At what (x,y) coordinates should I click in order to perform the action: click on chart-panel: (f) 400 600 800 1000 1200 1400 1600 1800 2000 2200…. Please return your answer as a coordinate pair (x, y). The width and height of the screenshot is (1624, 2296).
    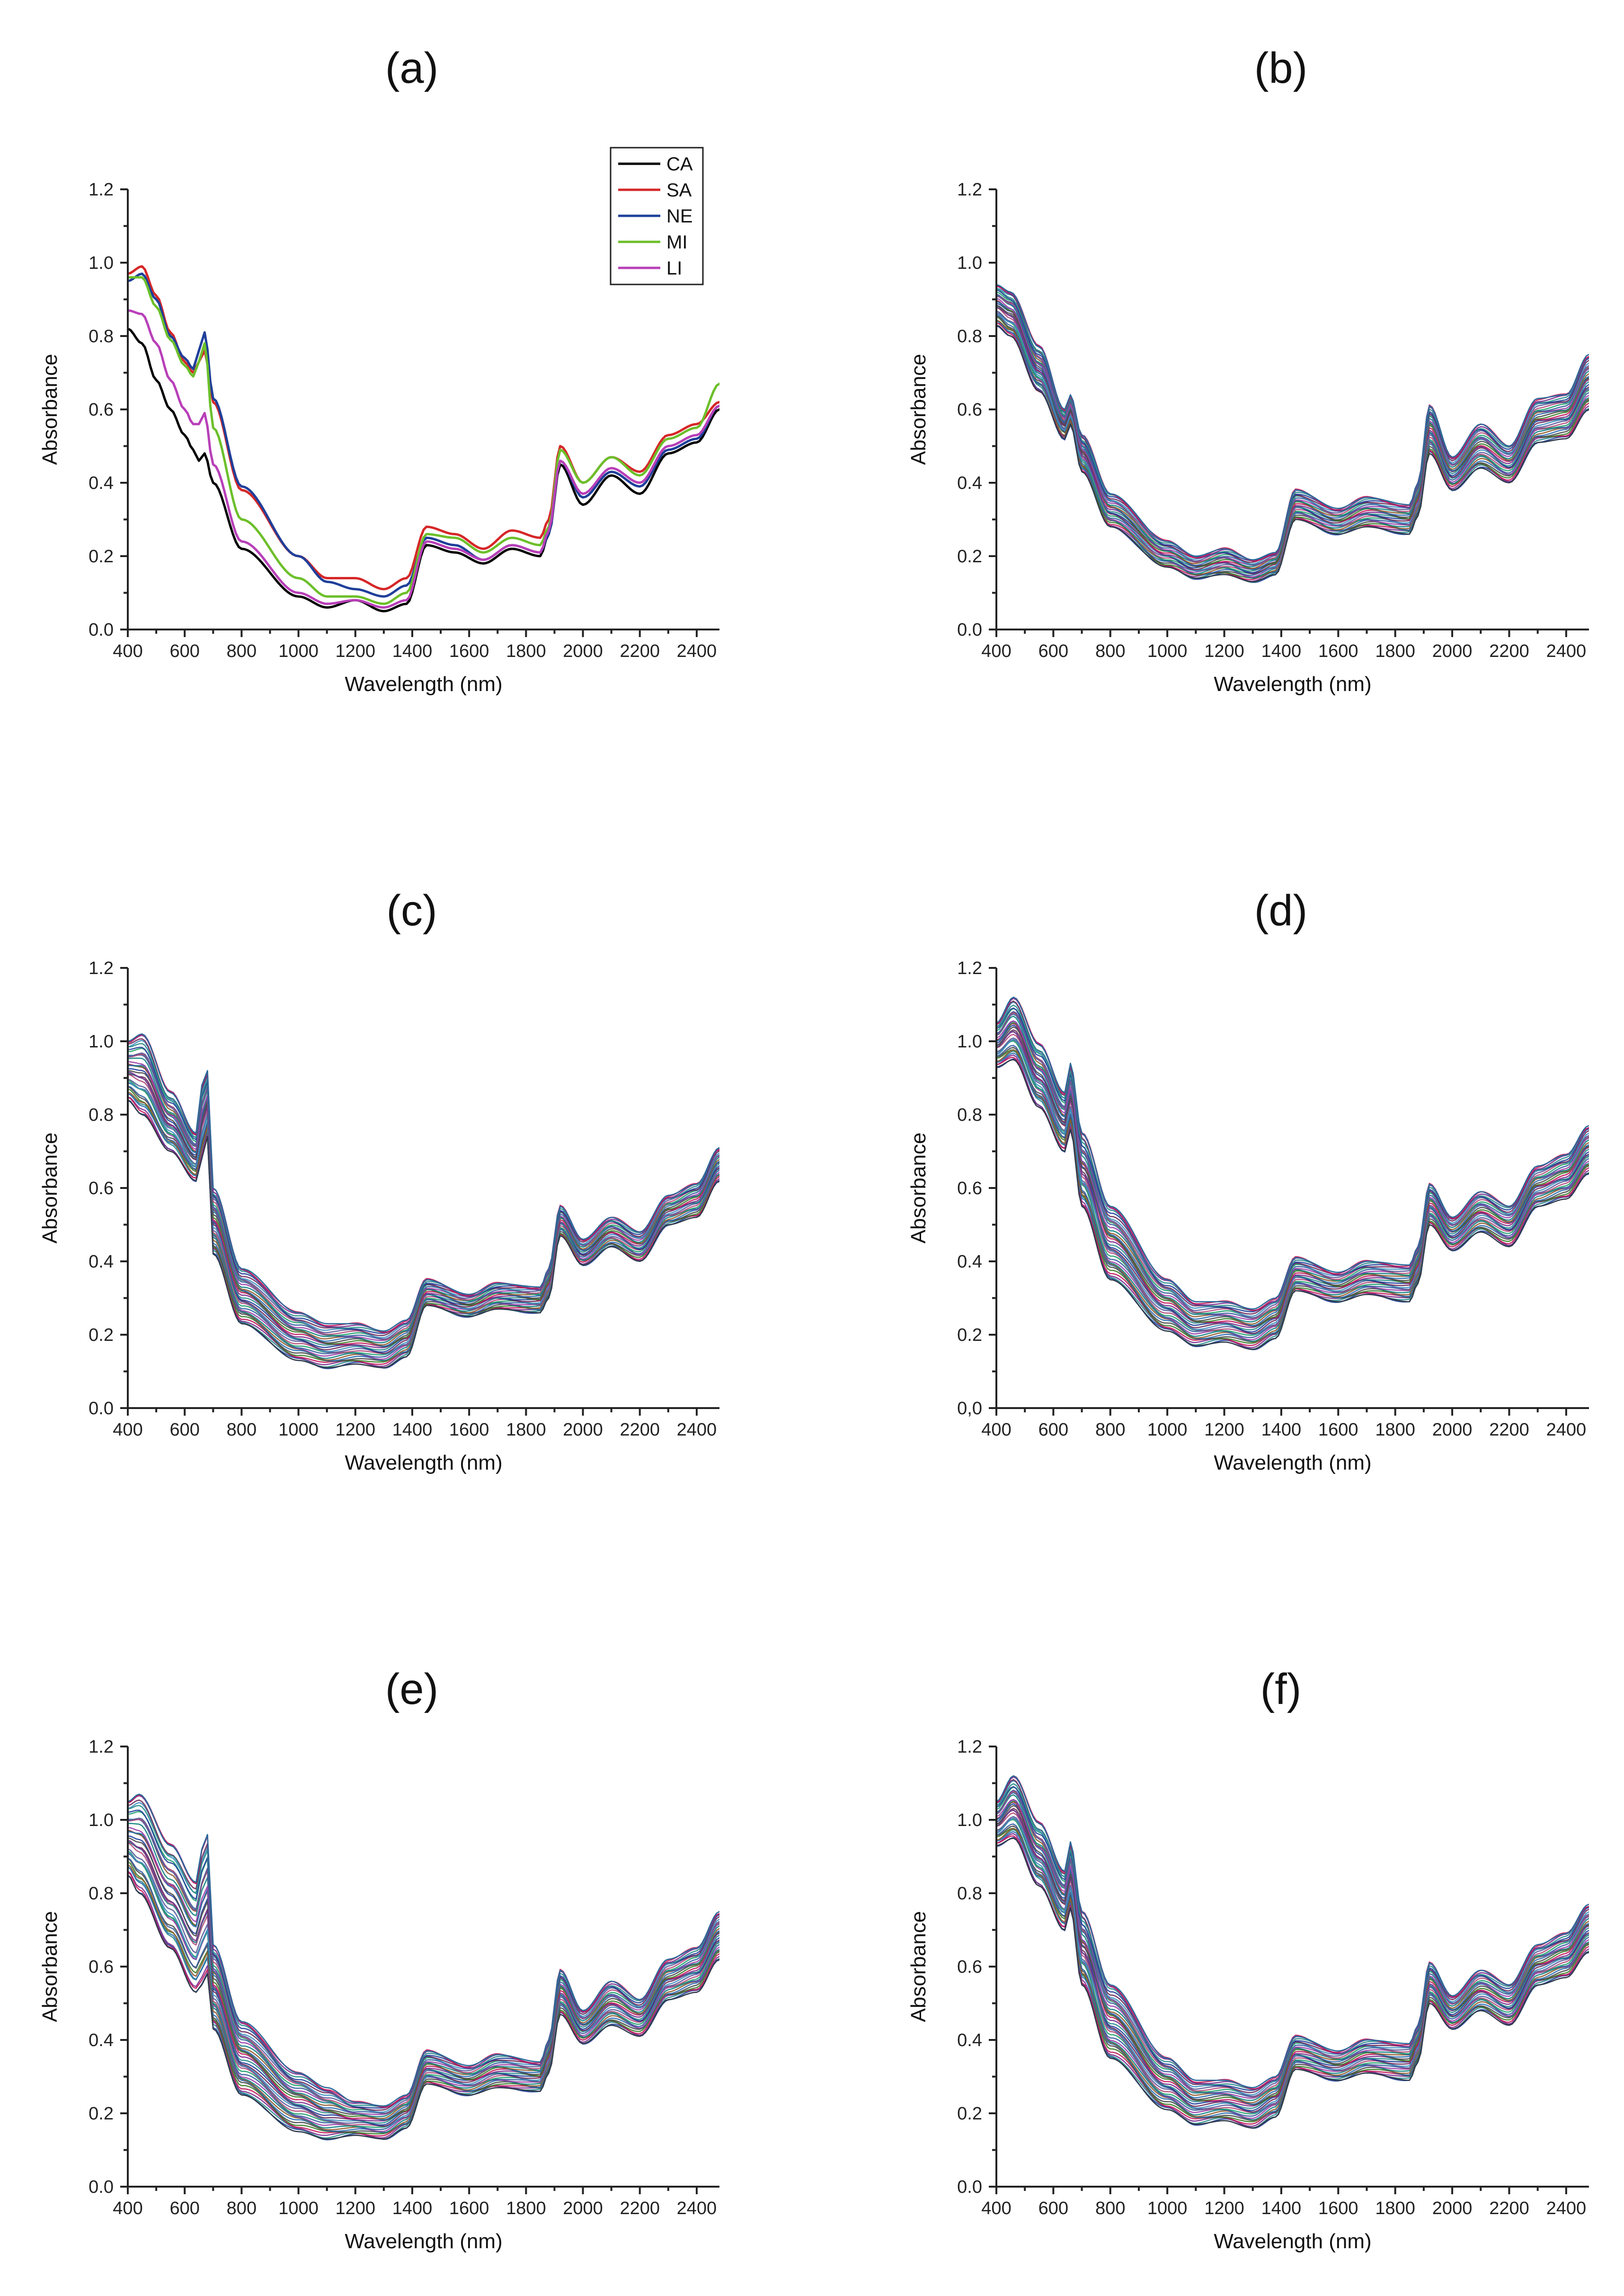
    Looking at the image, I should click on (1248, 1959).